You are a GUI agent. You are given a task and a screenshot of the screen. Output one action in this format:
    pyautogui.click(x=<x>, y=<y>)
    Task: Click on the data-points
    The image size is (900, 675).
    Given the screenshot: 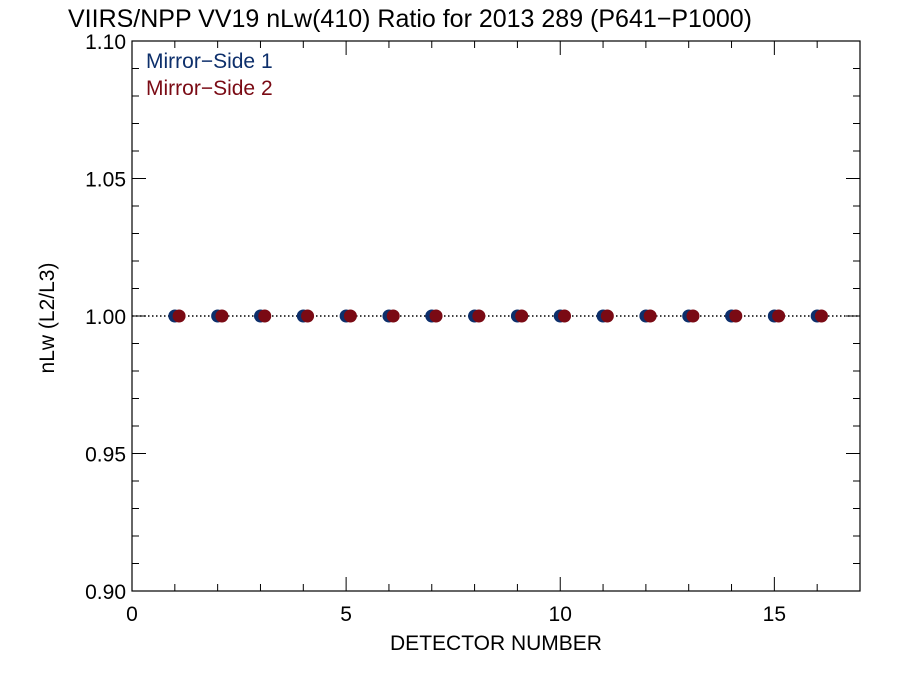 What is the action you would take?
    pyautogui.click(x=498, y=316)
    